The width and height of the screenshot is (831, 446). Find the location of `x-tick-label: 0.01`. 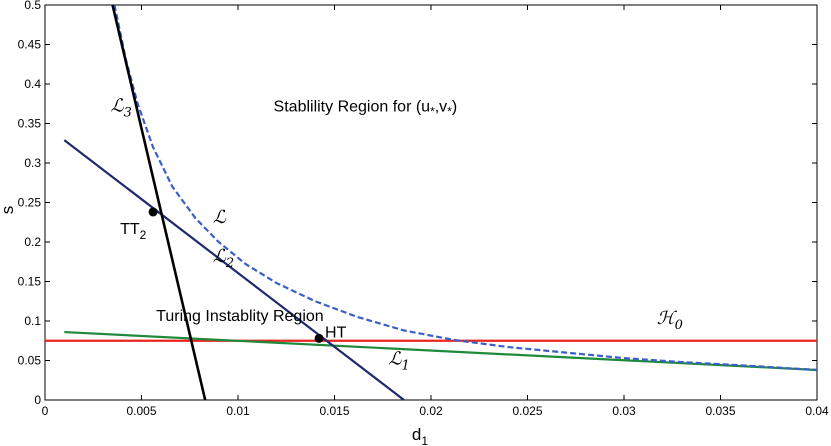

x-tick-label: 0.01 is located at coordinates (238, 411).